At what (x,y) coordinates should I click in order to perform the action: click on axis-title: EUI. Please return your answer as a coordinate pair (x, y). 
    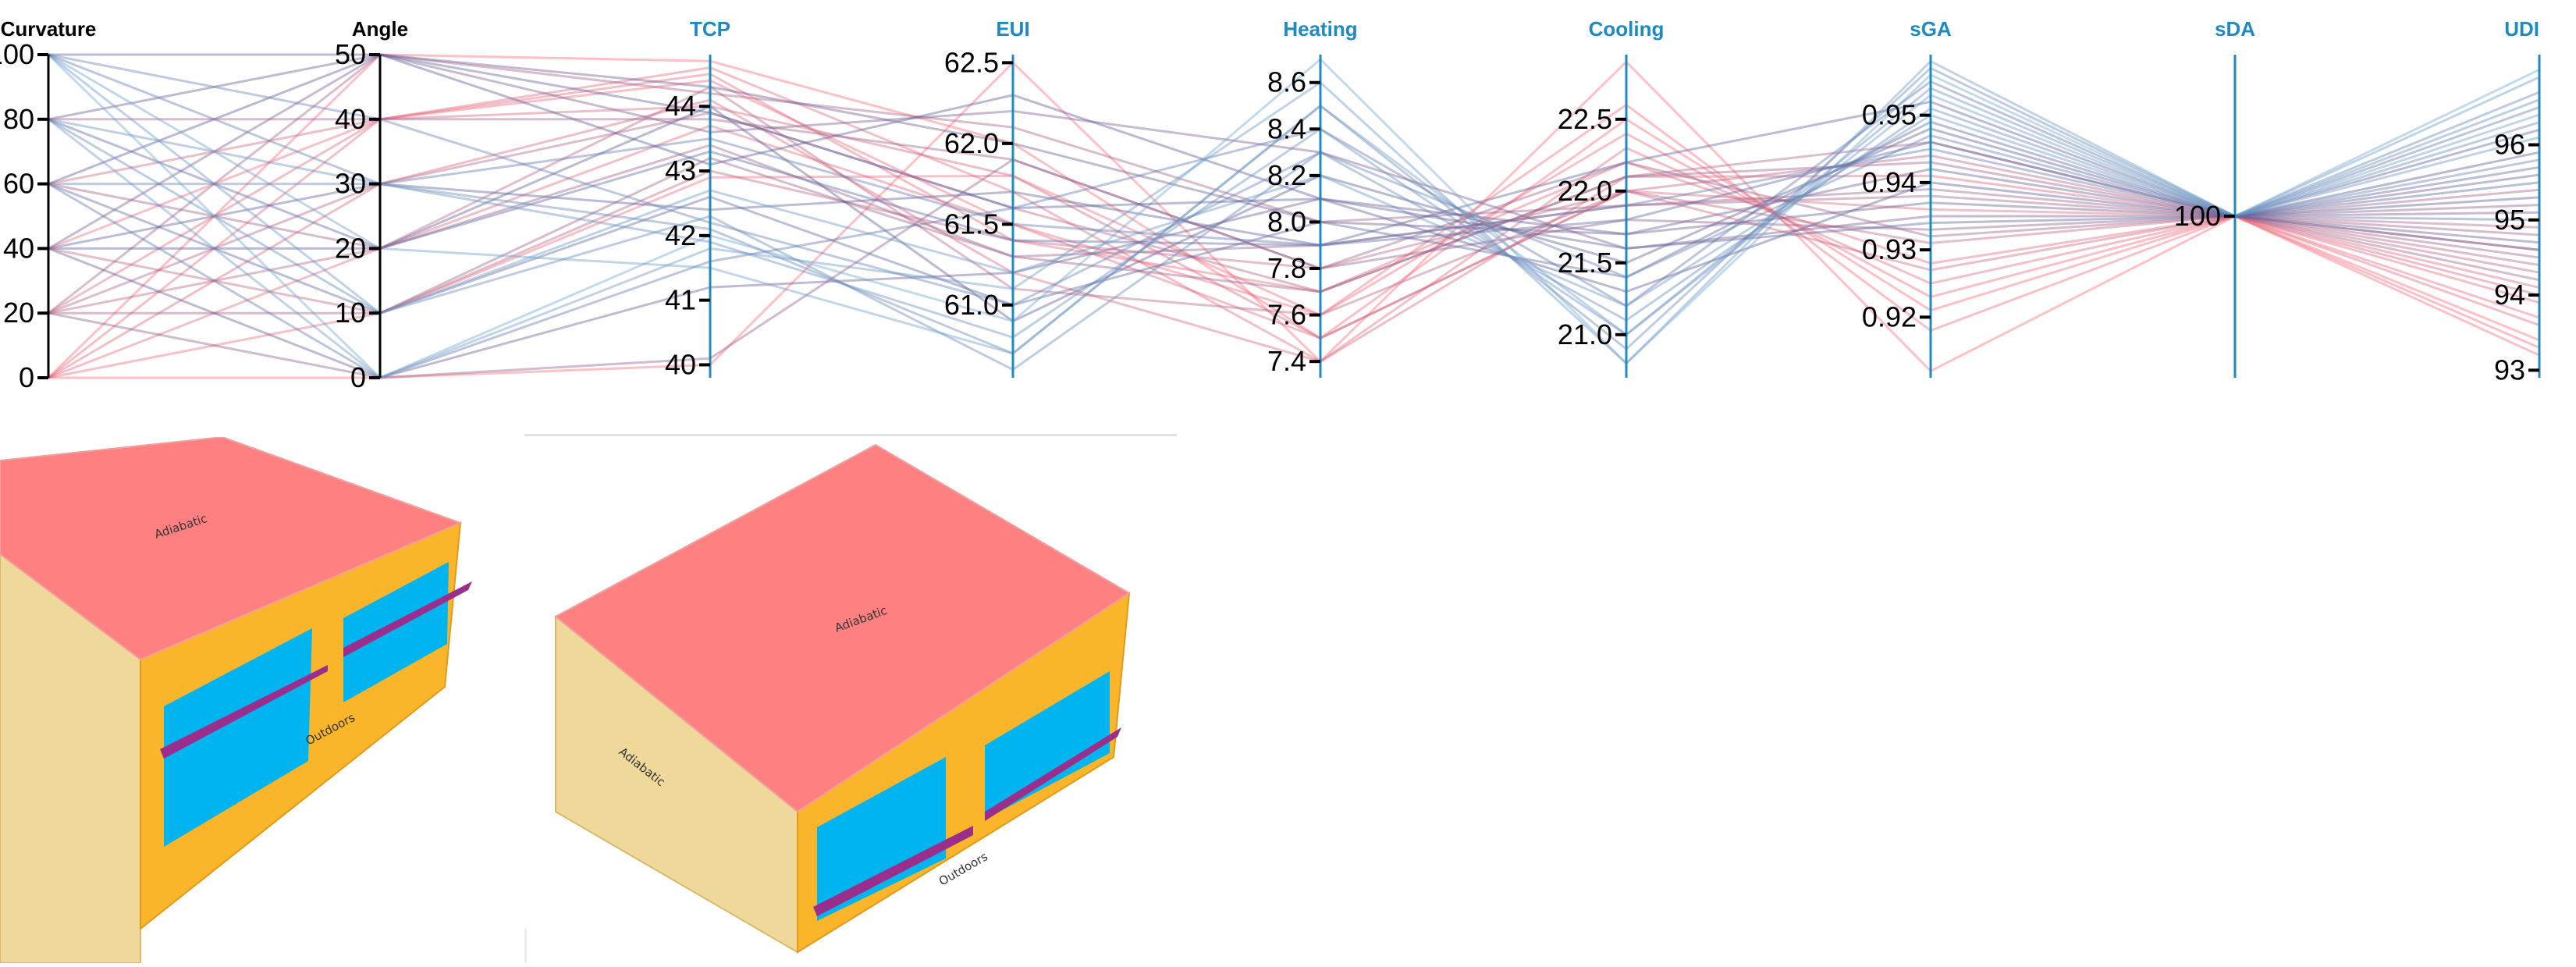
    Looking at the image, I should click on (1013, 29).